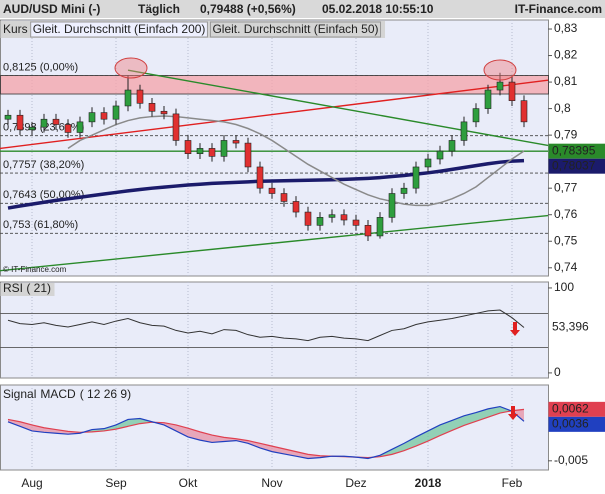 This screenshot has width=605, height=494. Describe the element at coordinates (43, 165) in the screenshot. I see `fib-label: 0,7757 (38,20%)` at that location.